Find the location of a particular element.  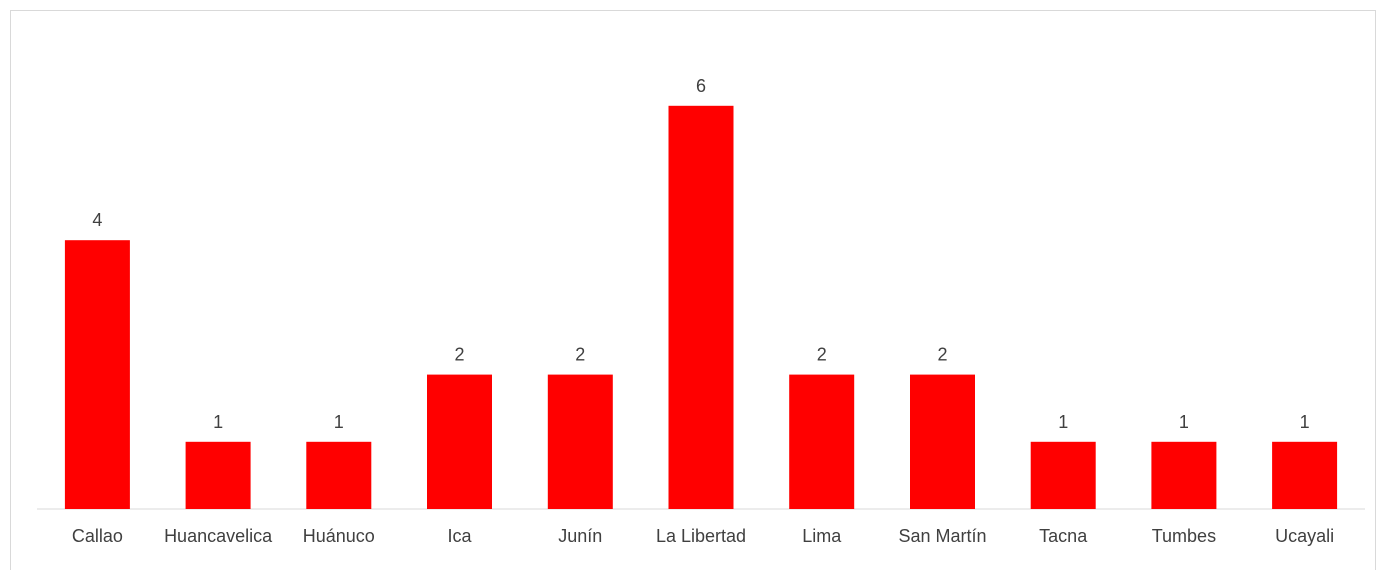

bar-callao is located at coordinates (97, 374).